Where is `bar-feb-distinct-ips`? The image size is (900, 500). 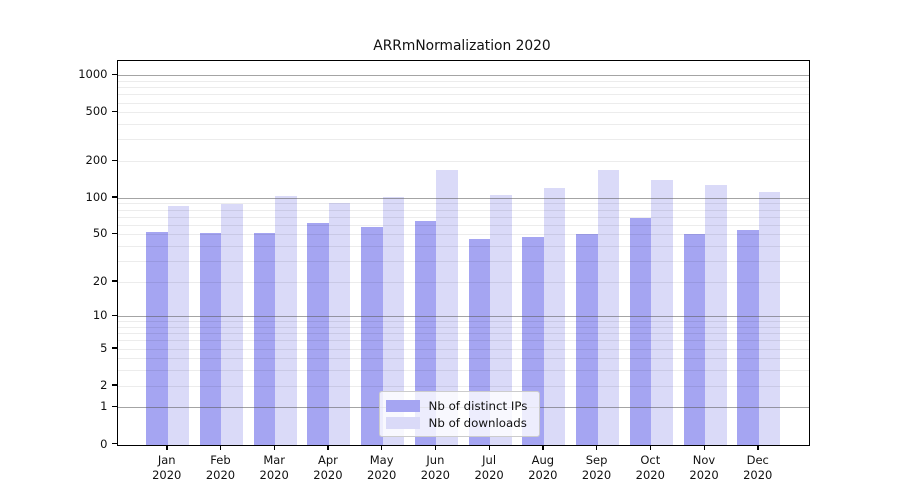 bar-feb-distinct-ips is located at coordinates (210, 339).